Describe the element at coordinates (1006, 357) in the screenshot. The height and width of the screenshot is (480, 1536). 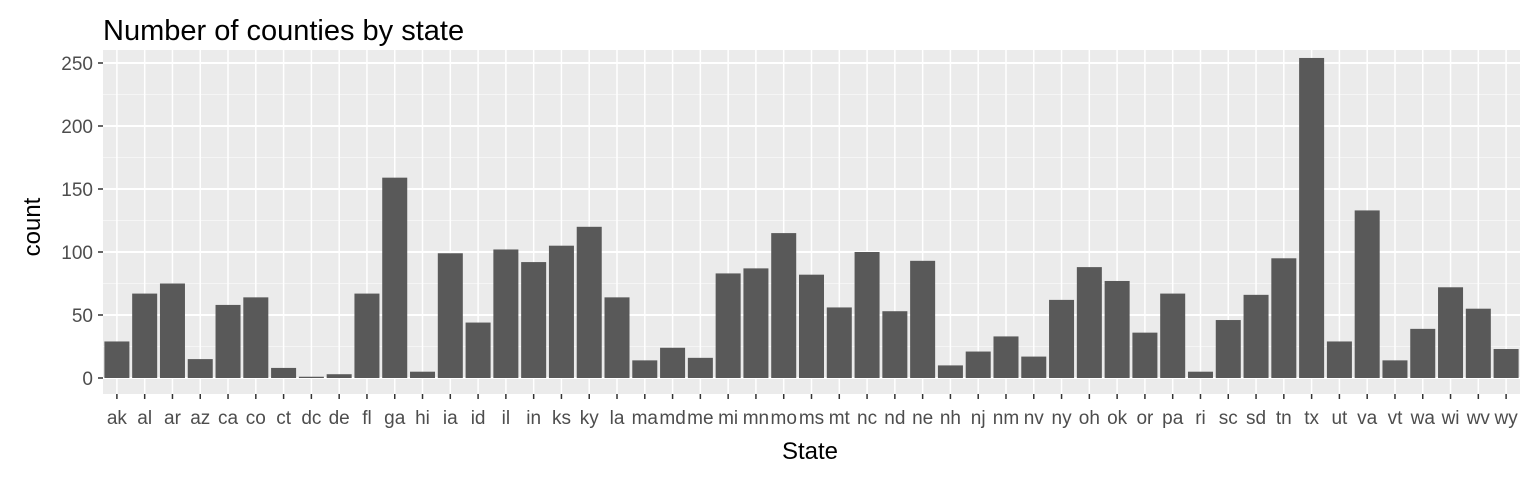
I see `bar-nm` at that location.